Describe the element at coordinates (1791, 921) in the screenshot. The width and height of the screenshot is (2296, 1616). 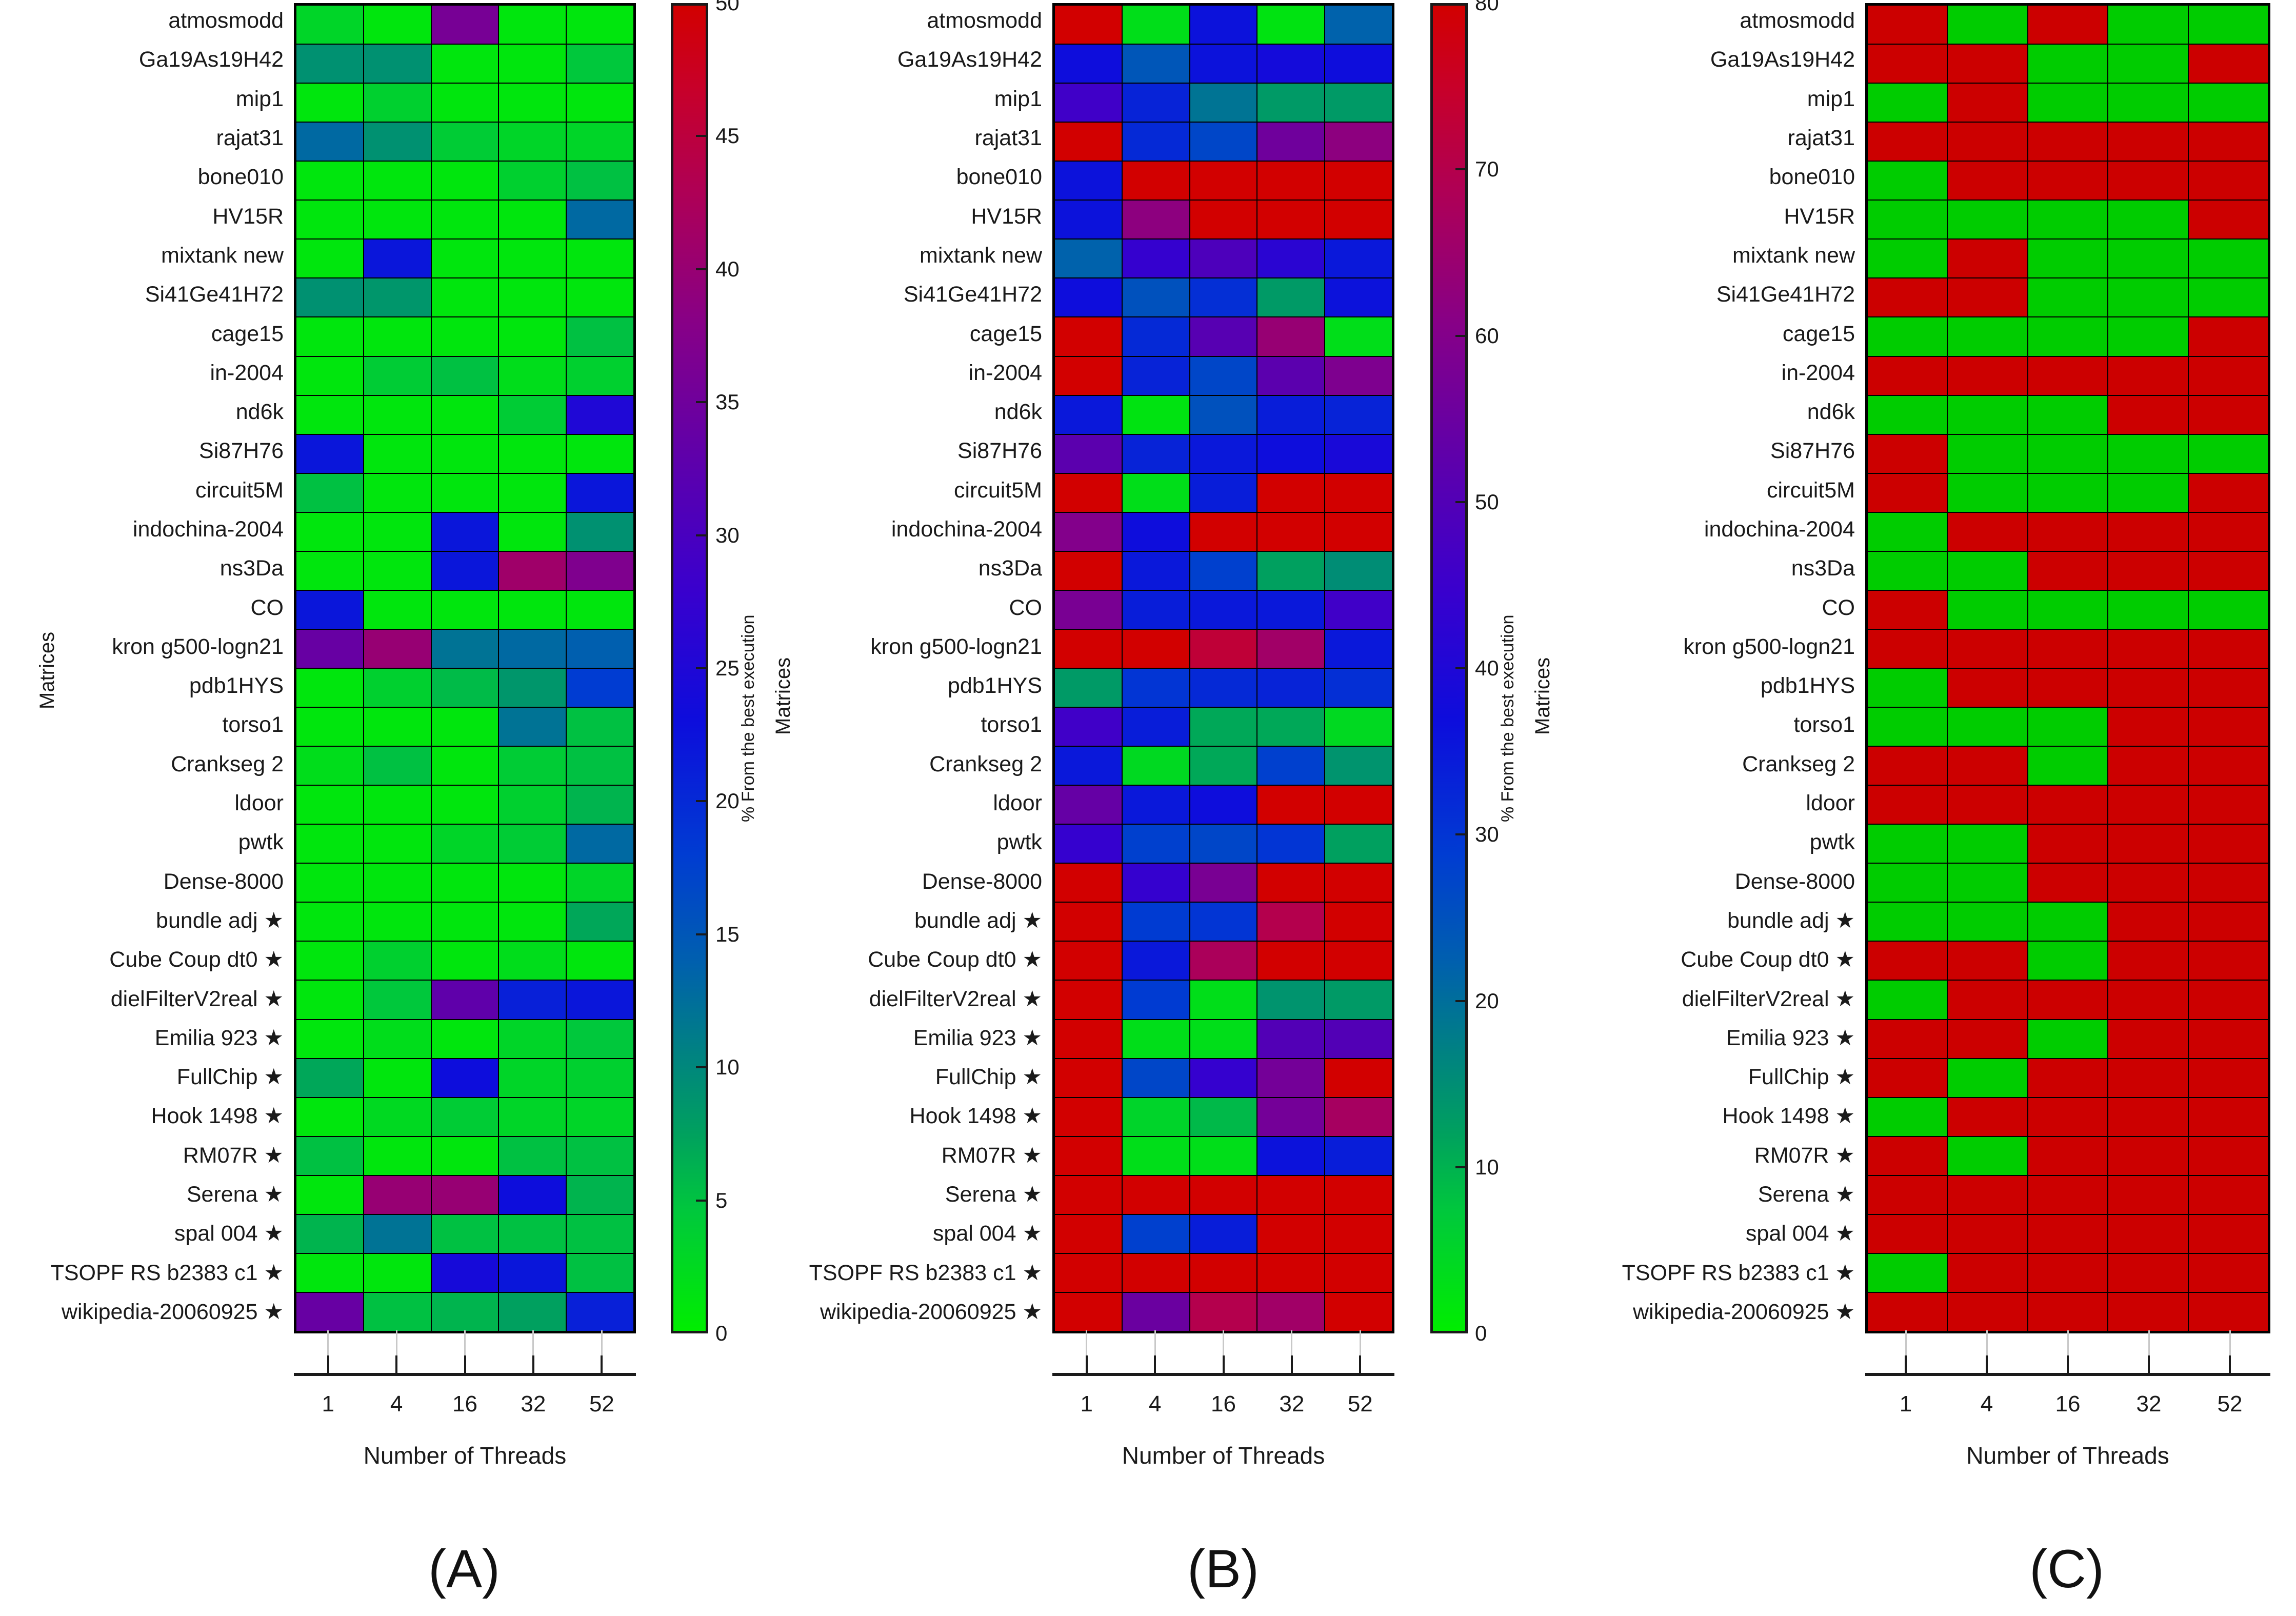
I see `row-label: bundle adj ★` at that location.